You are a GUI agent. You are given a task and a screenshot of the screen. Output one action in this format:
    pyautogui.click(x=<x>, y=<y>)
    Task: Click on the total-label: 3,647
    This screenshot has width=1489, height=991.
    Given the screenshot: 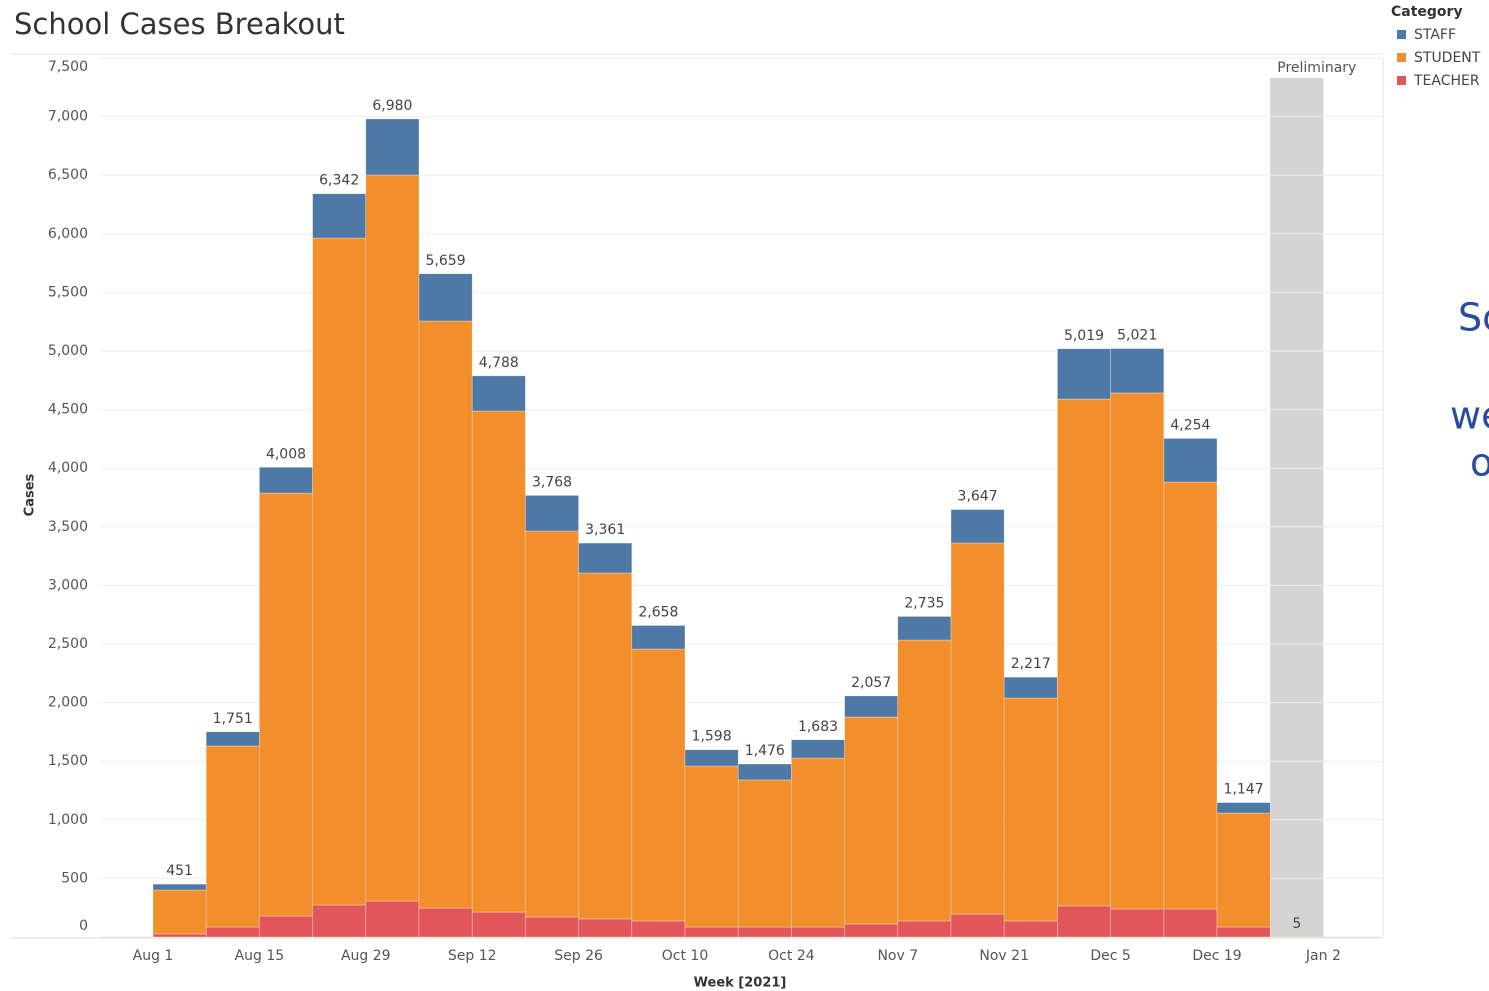 What is the action you would take?
    pyautogui.click(x=978, y=497)
    